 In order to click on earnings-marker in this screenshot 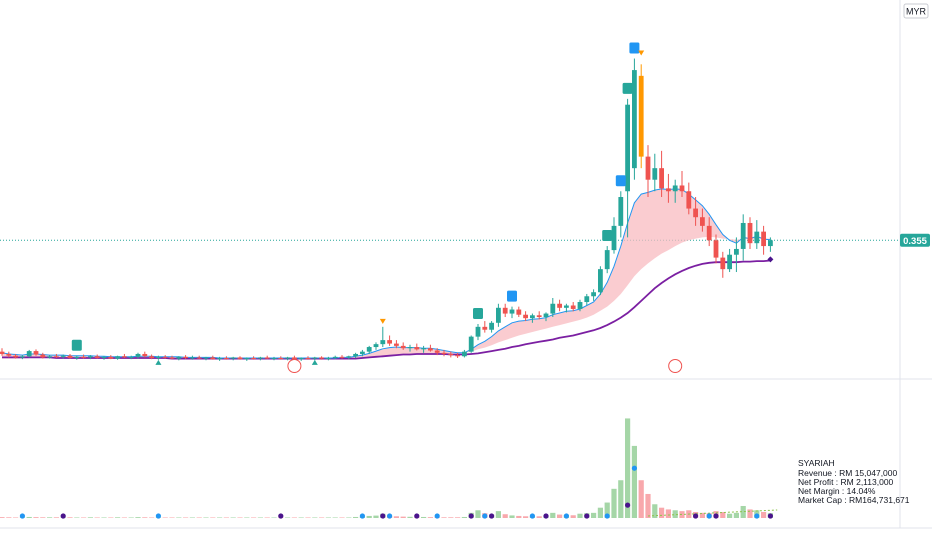, I will do `click(294, 366)`.